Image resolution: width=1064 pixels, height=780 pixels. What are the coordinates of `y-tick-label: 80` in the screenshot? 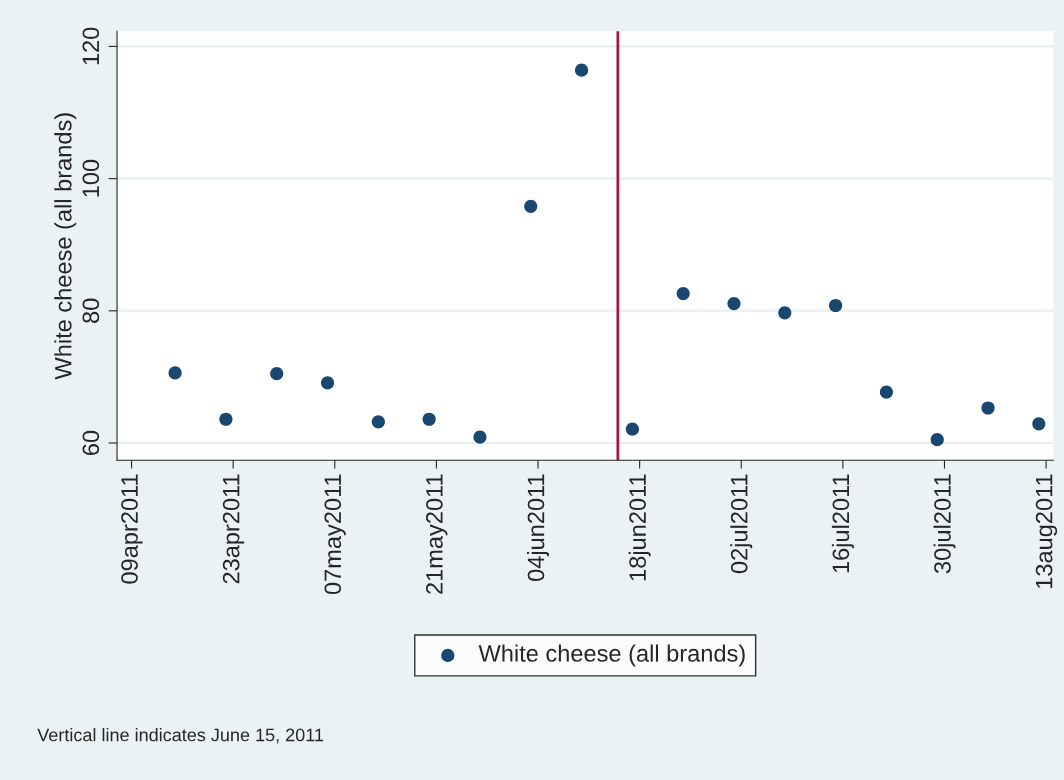 It's located at (91, 310).